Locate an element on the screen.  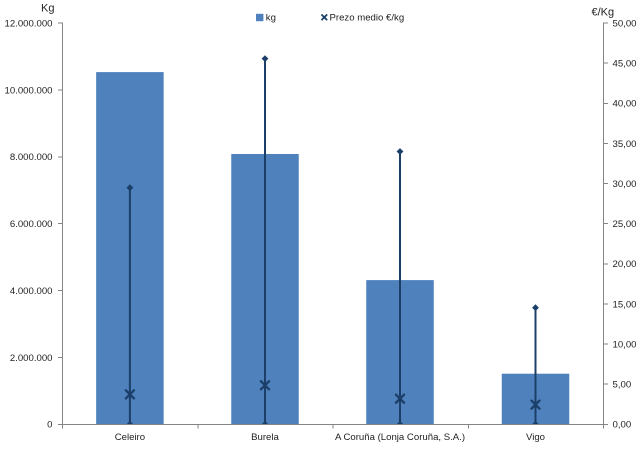
svg-text: 12.000.000 is located at coordinates (28, 23).